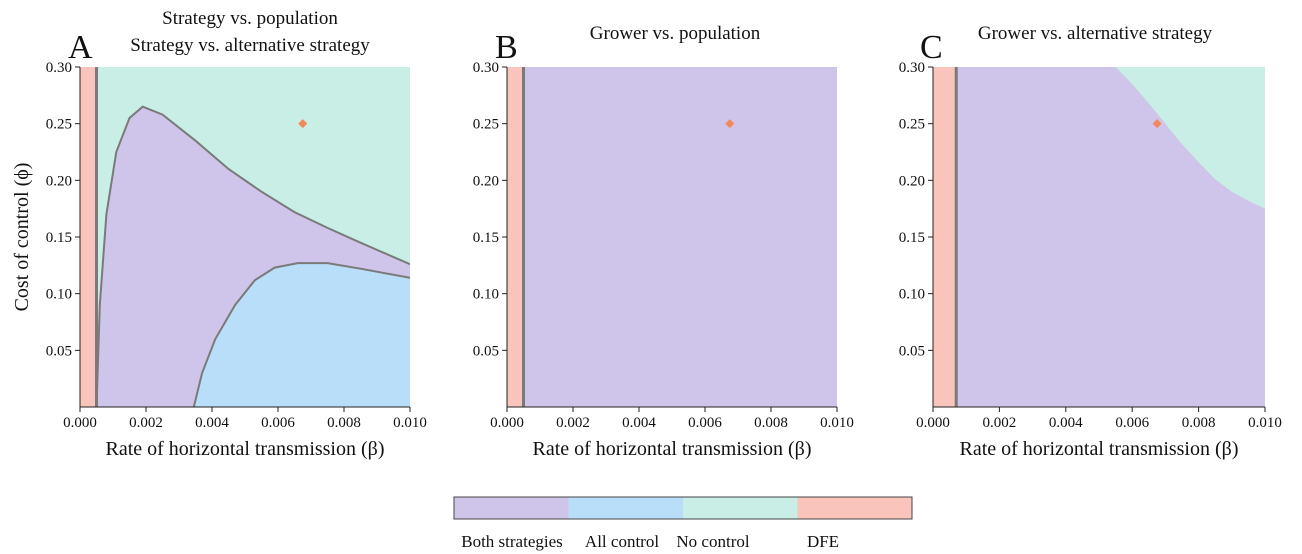 This screenshot has width=1302, height=554. What do you see at coordinates (740, 508) in the screenshot?
I see `legend-swatch-no-control` at bounding box center [740, 508].